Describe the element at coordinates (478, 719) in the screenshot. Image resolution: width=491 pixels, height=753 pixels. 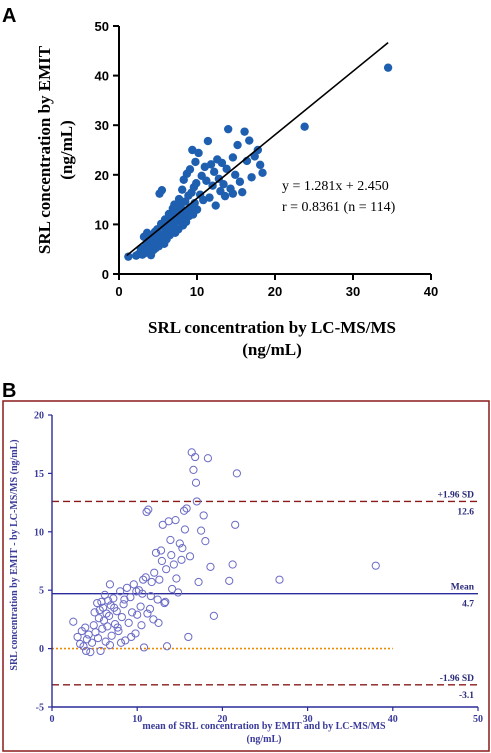
I see `chart-b-x-tick-label: 50` at that location.